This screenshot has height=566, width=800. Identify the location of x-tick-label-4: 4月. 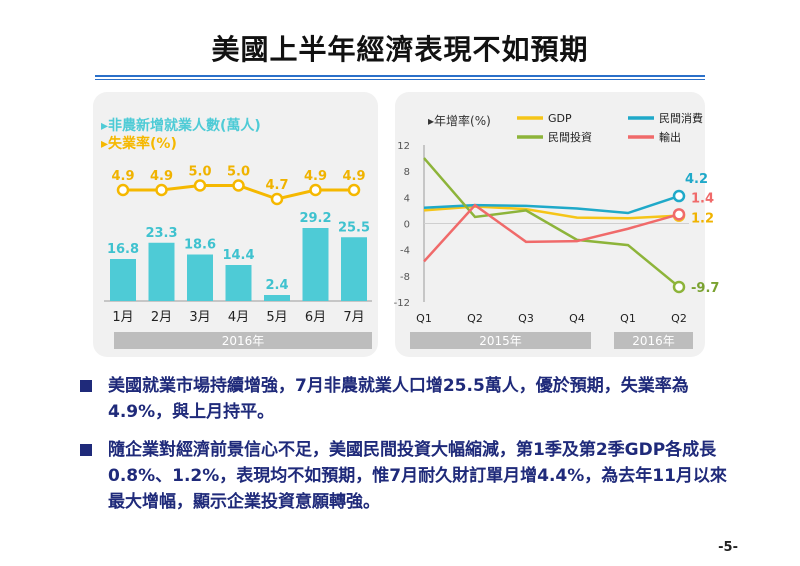
(238, 317).